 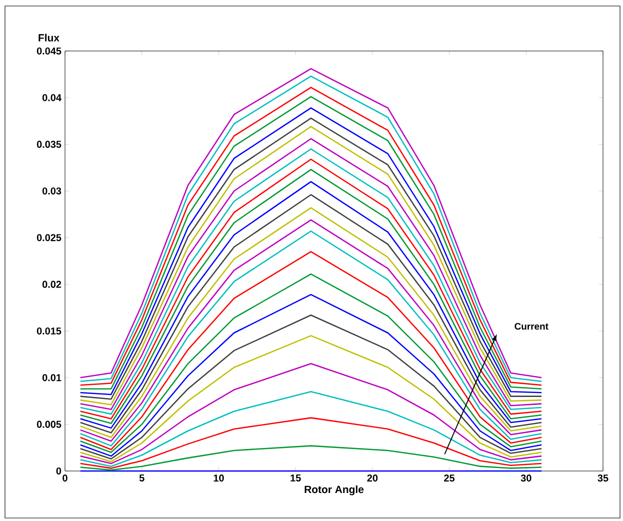 I want to click on x-tick-label: 15, so click(x=295, y=478).